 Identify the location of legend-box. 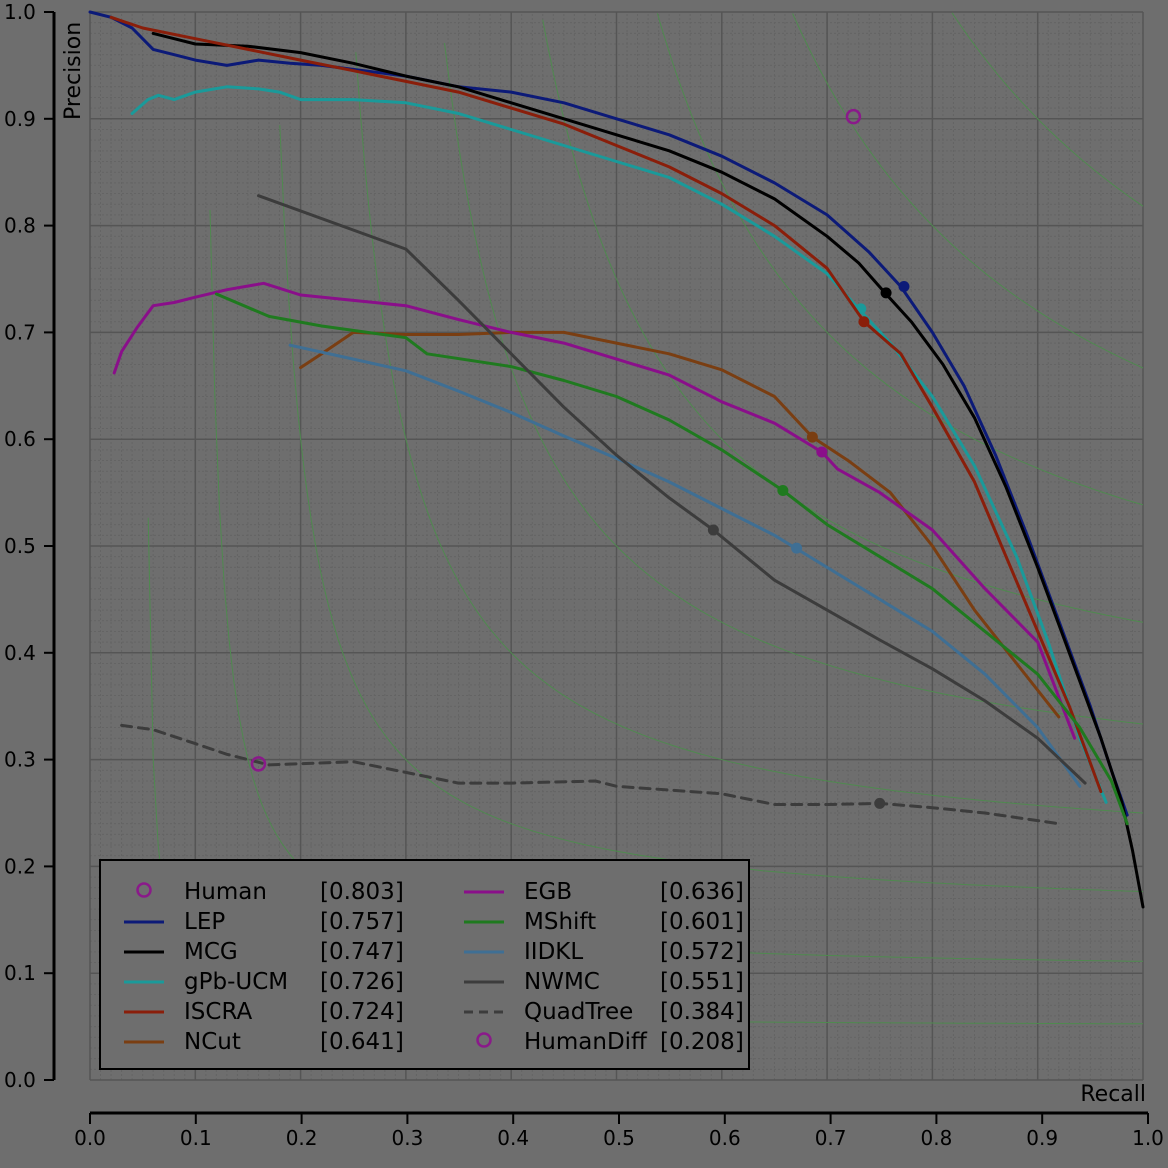
(424, 964).